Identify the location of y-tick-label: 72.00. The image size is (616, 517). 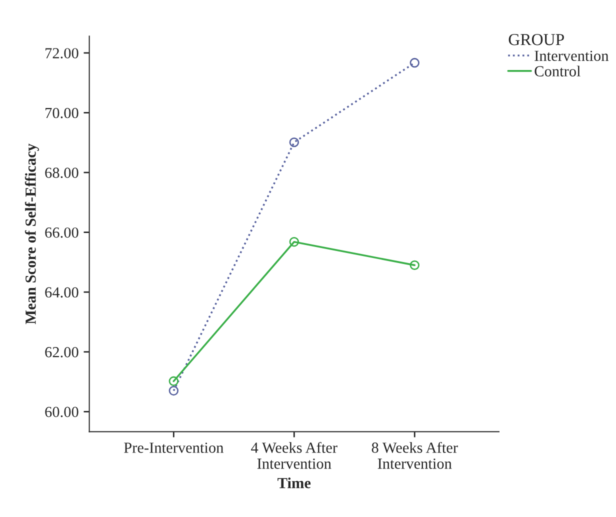
(62, 53).